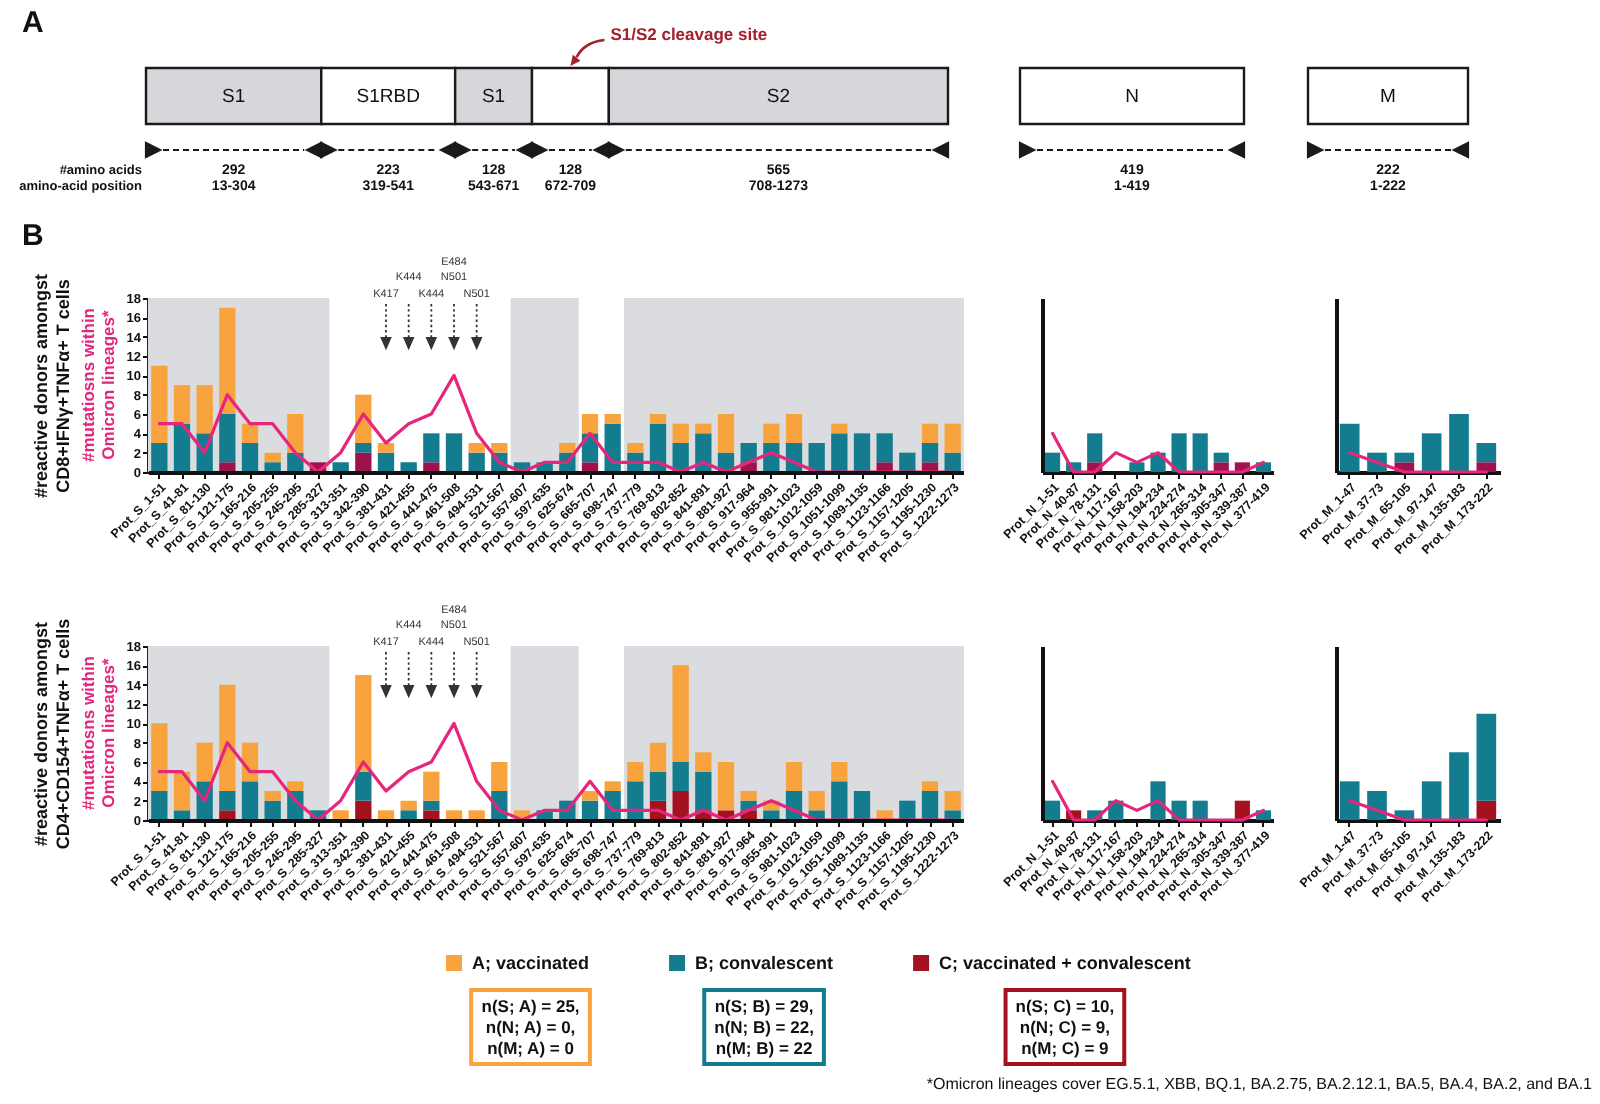 This screenshot has width=1600, height=1104. I want to click on text: *Omicron lineages cover EG.5.1, XBB, BQ.1, BA.2.75, BA.2.12.1, BA.5, BA.4, BA.2, and BA.1, so click(1260, 1084).